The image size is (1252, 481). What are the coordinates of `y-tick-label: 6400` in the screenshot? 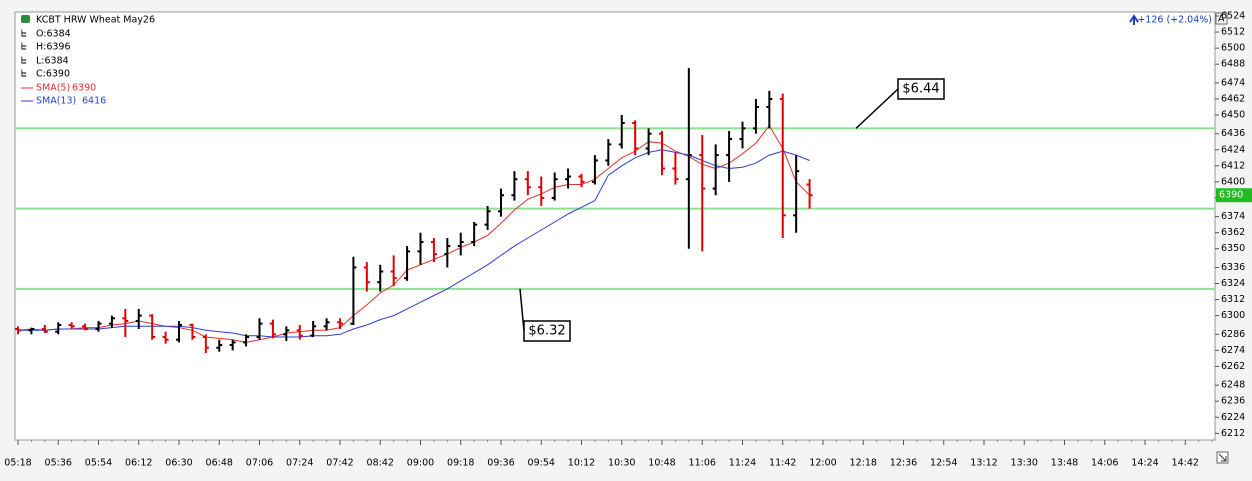 It's located at (1233, 181).